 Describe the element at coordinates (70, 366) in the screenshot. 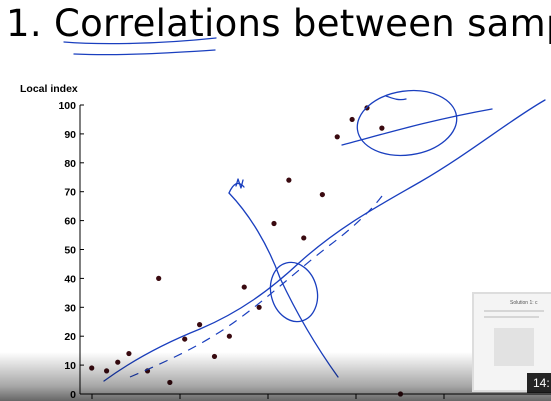

I see `y-tick-label: 10` at that location.